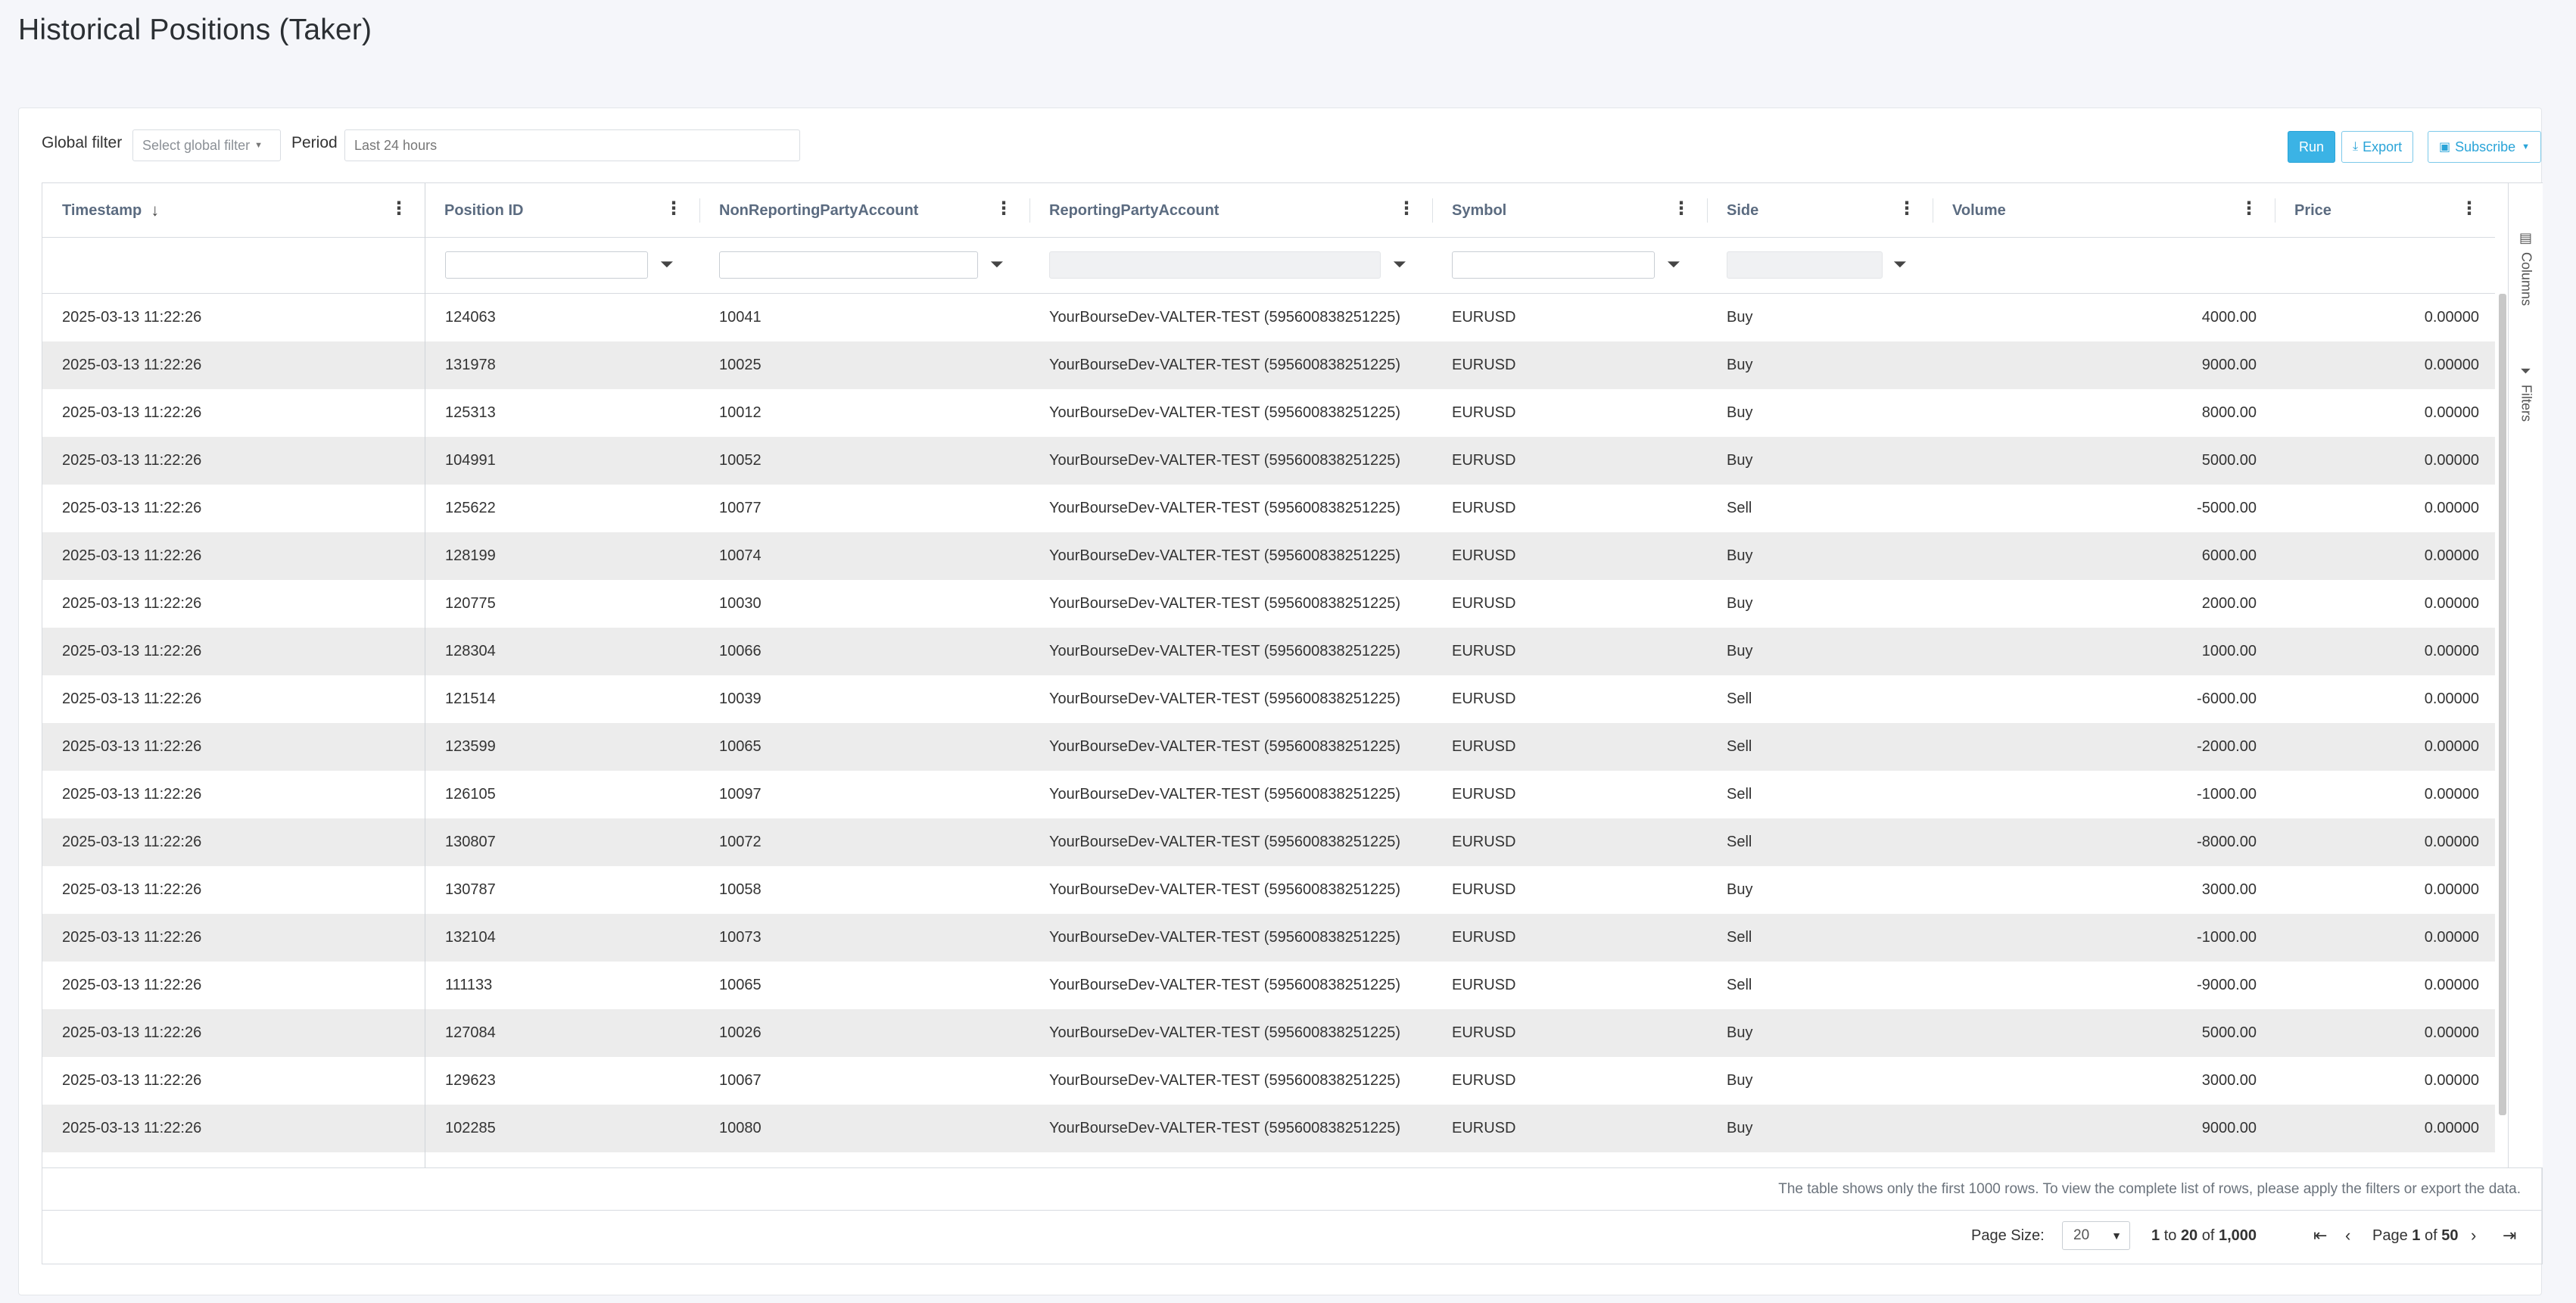 This screenshot has width=2576, height=1303. Describe the element at coordinates (2229, 460) in the screenshot. I see `cell-volume: 5000.00` at that location.